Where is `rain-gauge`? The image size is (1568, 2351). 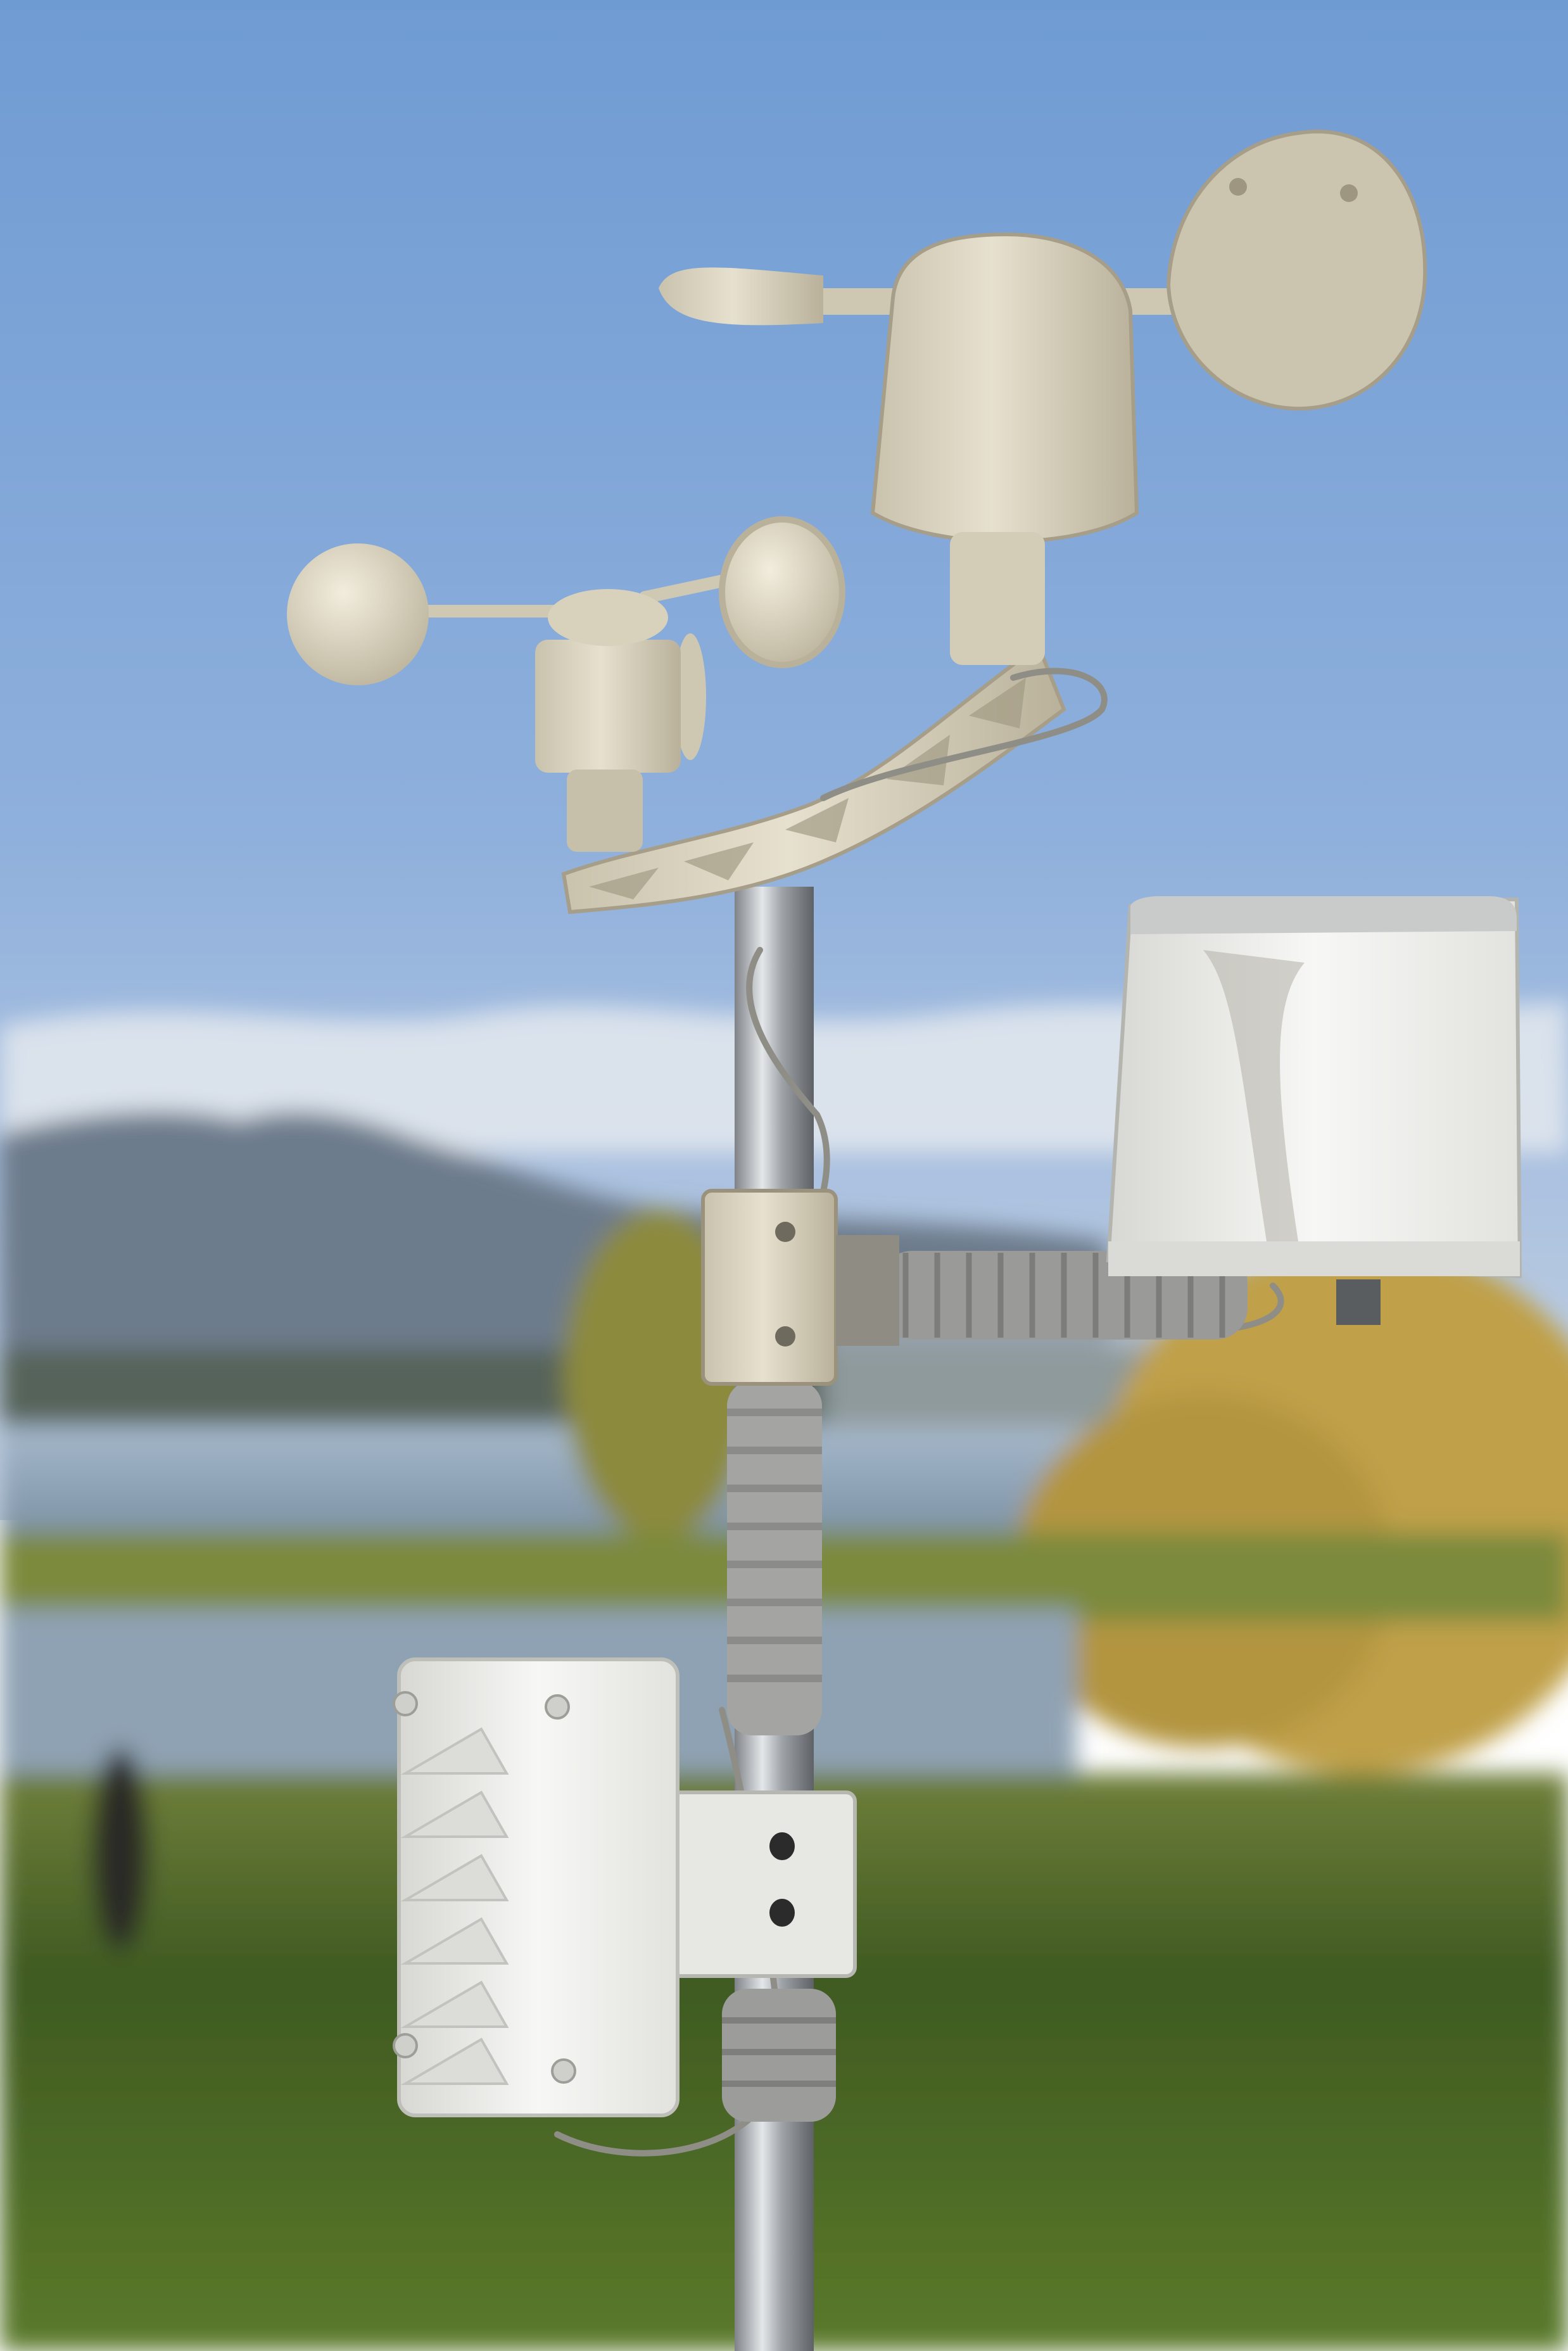 rain-gauge is located at coordinates (1314, 1110).